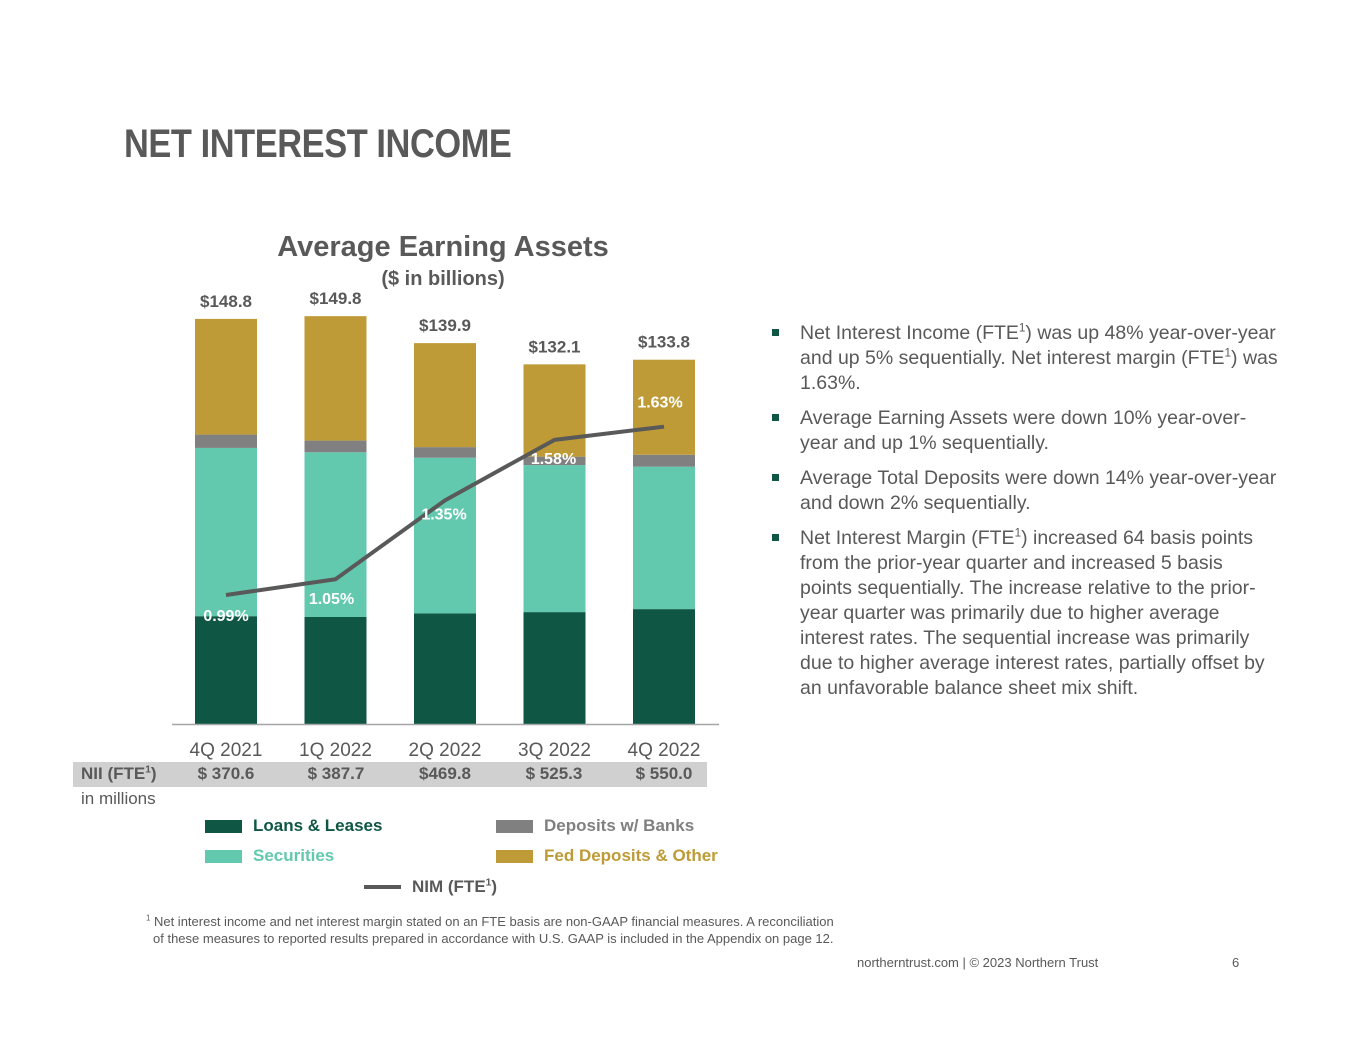 Image resolution: width=1365 pixels, height=1055 pixels. Describe the element at coordinates (226, 301) in the screenshot. I see `bar-total-label: $148.8` at that location.